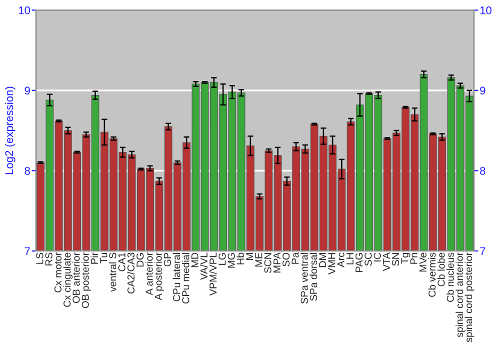 The height and width of the screenshot is (350, 500). I want to click on x-tick-label: DG, so click(140, 260).